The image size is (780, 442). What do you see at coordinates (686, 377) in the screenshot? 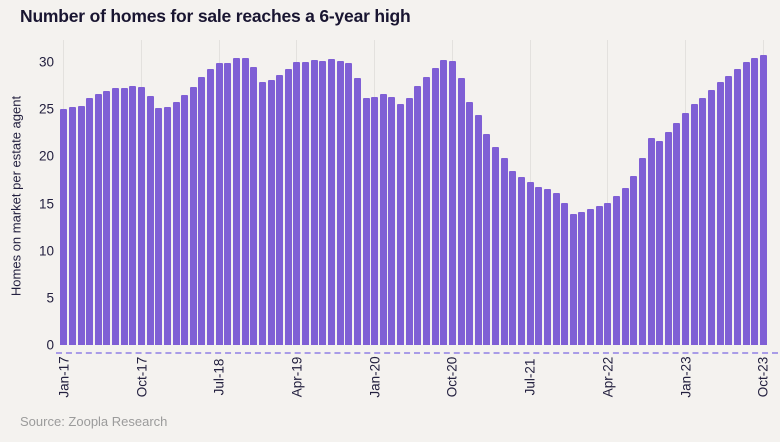
I see `x-tick-label: Jan-23` at bounding box center [686, 377].